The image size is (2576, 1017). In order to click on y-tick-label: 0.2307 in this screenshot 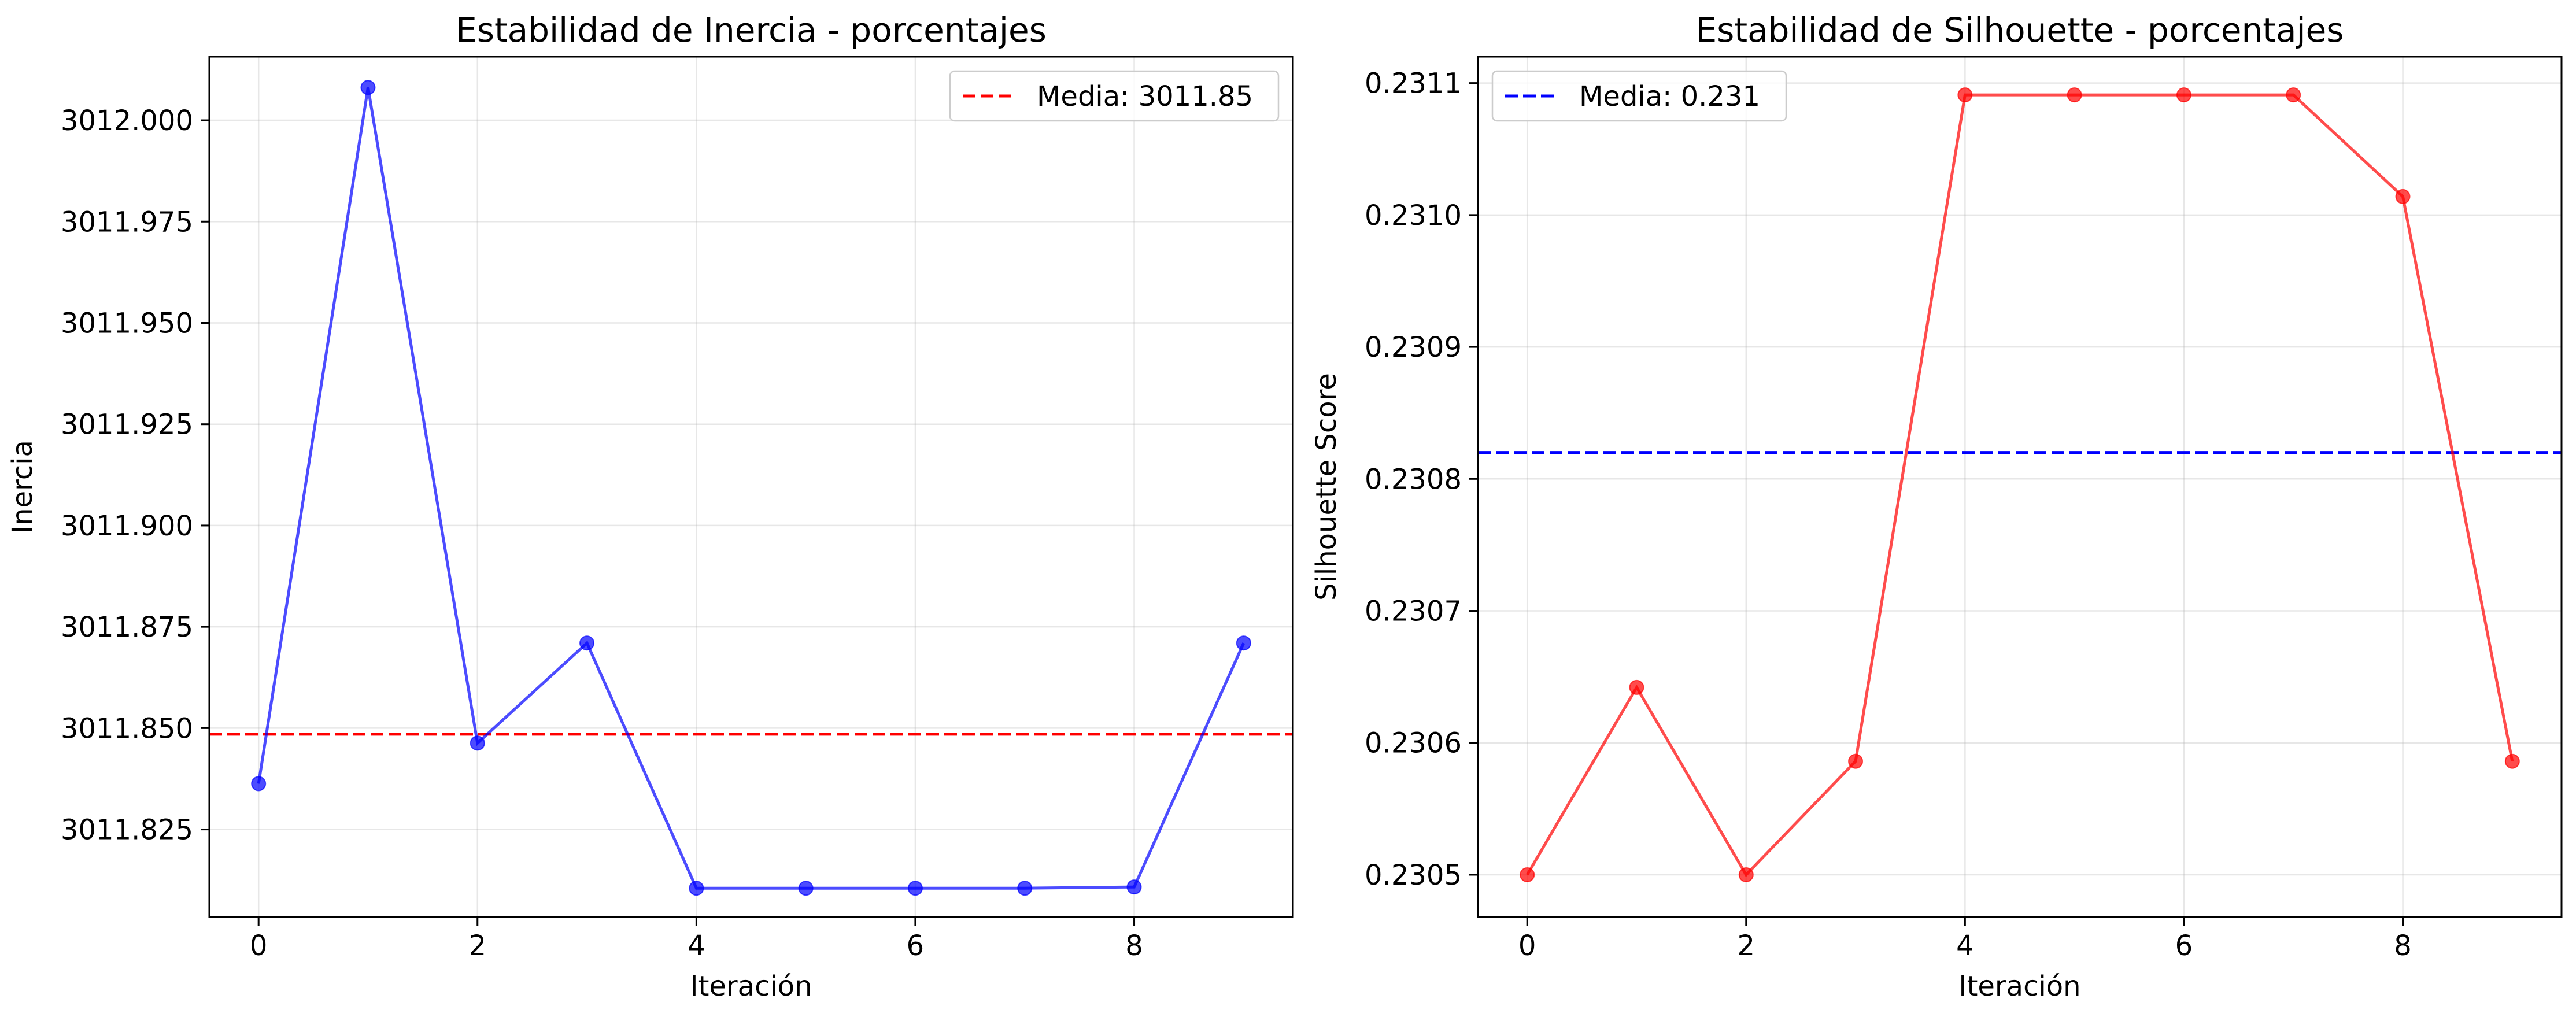, I will do `click(1413, 612)`.